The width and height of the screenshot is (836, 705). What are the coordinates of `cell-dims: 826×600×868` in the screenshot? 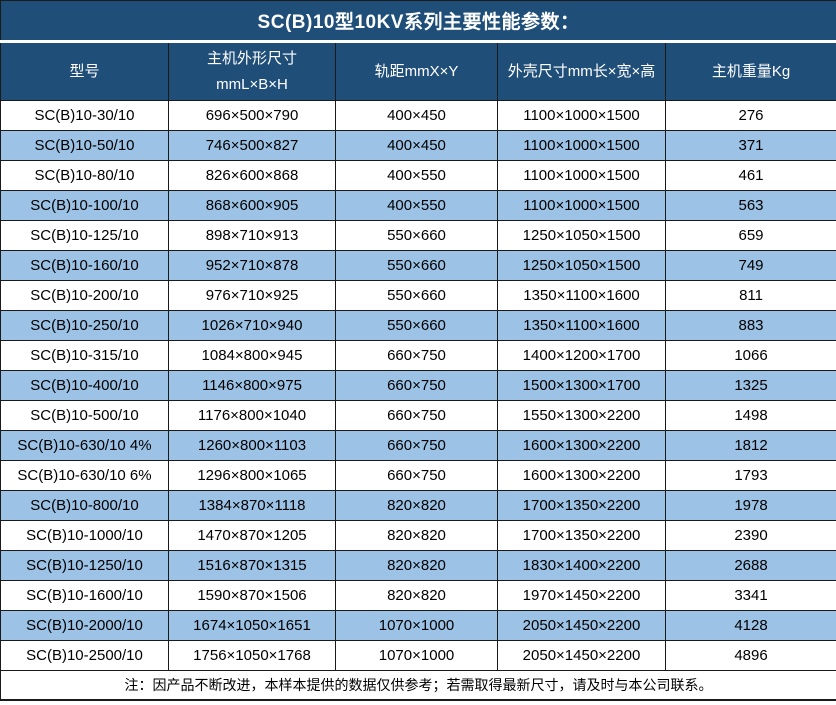 It's located at (252, 175).